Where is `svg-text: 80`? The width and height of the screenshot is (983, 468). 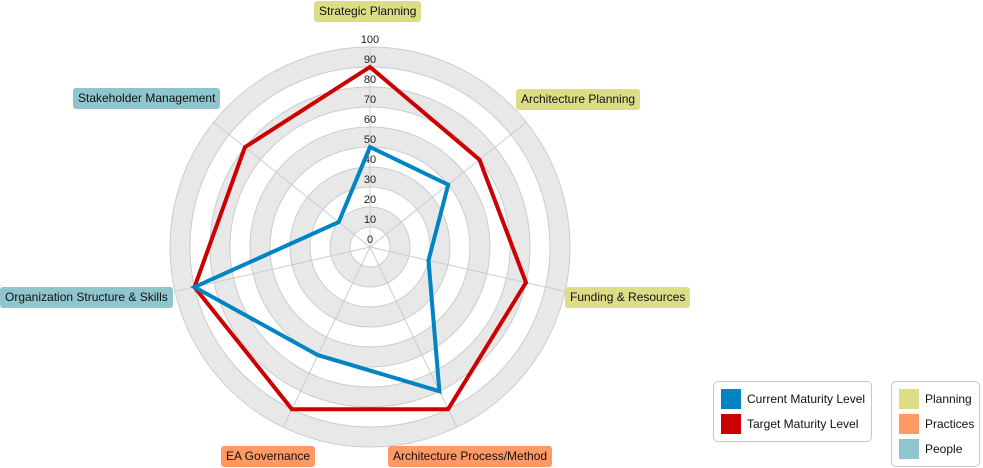
svg-text: 80 is located at coordinates (370, 80).